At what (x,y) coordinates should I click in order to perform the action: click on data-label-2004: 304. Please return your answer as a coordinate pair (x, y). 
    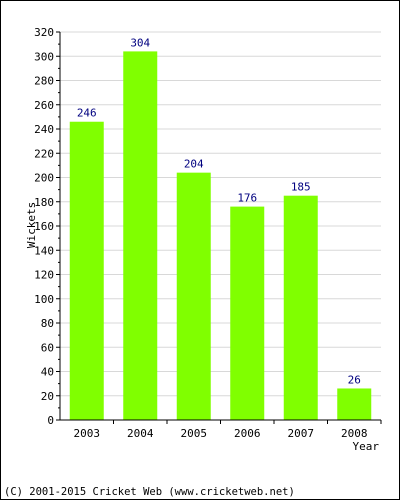
    Looking at the image, I should click on (140, 42).